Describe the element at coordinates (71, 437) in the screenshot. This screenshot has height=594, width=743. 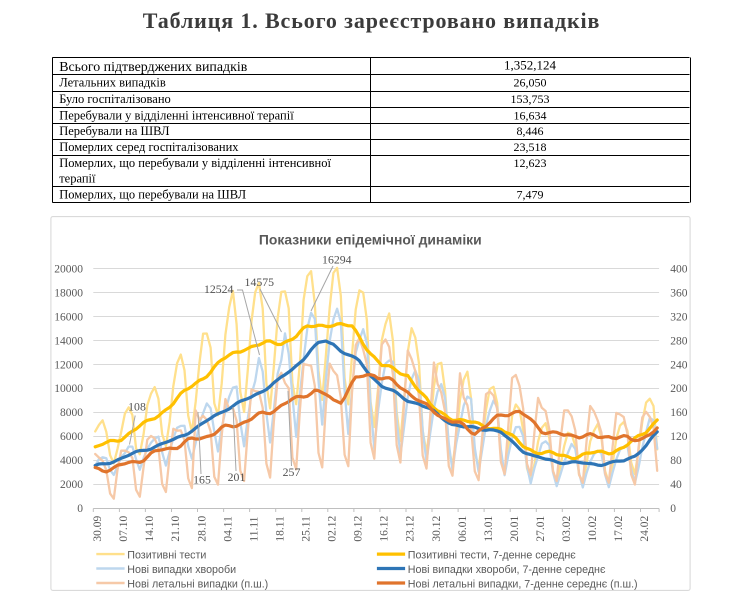
I see `svg-text: 6000` at that location.